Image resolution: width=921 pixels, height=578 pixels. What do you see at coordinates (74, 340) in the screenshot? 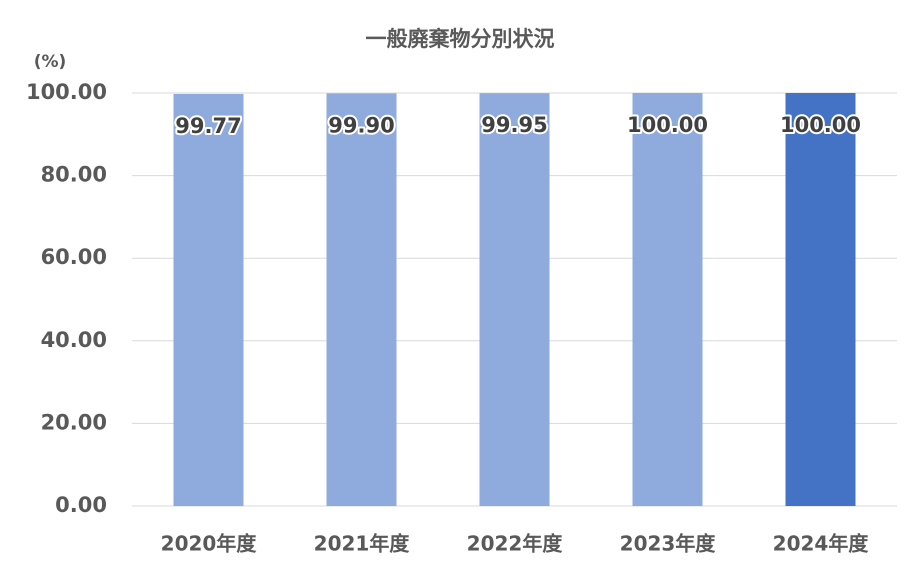
I see `y-tick-label: 40.00` at bounding box center [74, 340].